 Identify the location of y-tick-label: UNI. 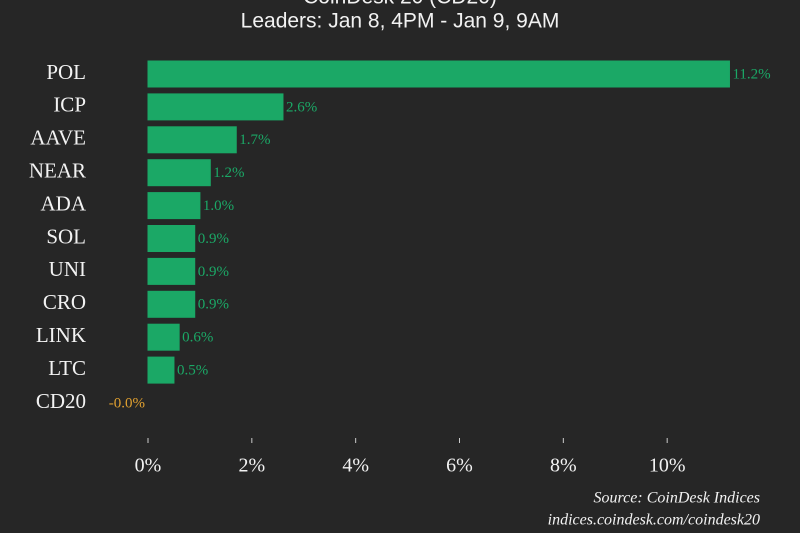
(67, 269).